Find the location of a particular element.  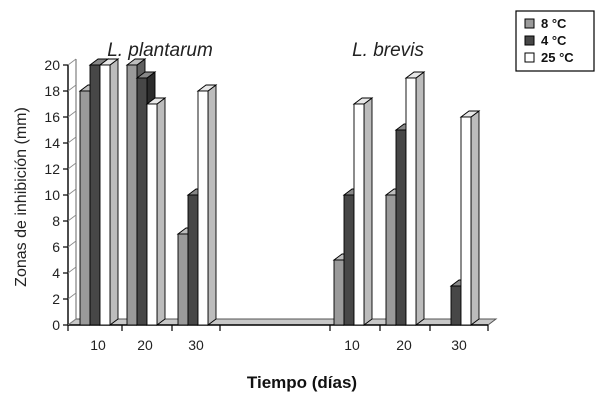

y-tick-label: 2 is located at coordinates (56, 299).